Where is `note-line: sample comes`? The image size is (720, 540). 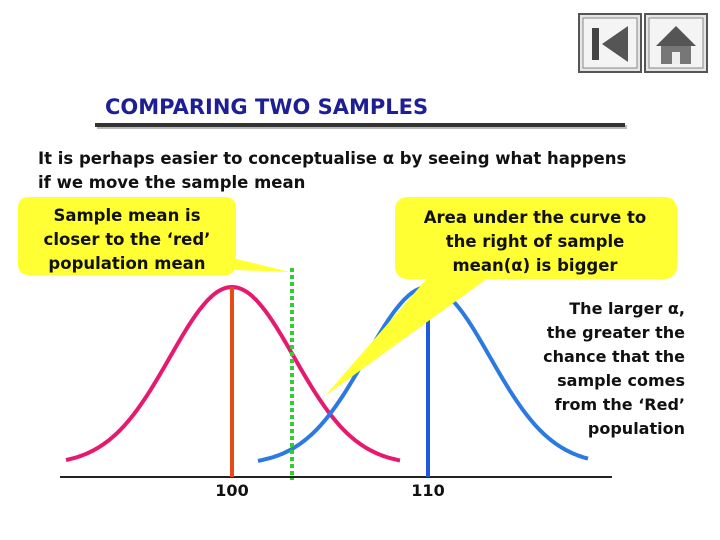
note-line: sample comes is located at coordinates (621, 380).